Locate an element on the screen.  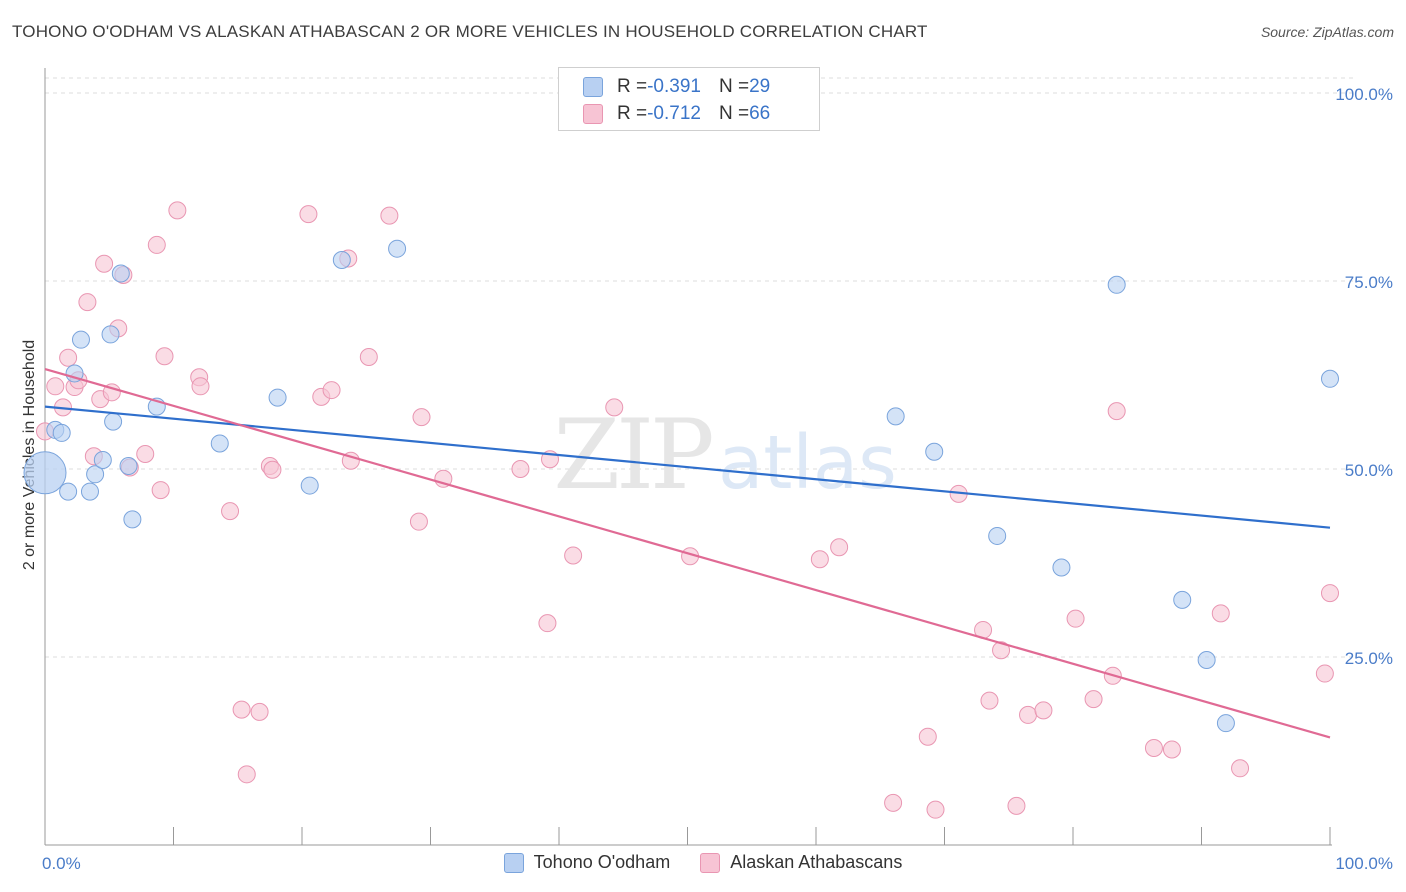
source-label: Source: ZipAtlas.com is located at coordinates (1327, 32).